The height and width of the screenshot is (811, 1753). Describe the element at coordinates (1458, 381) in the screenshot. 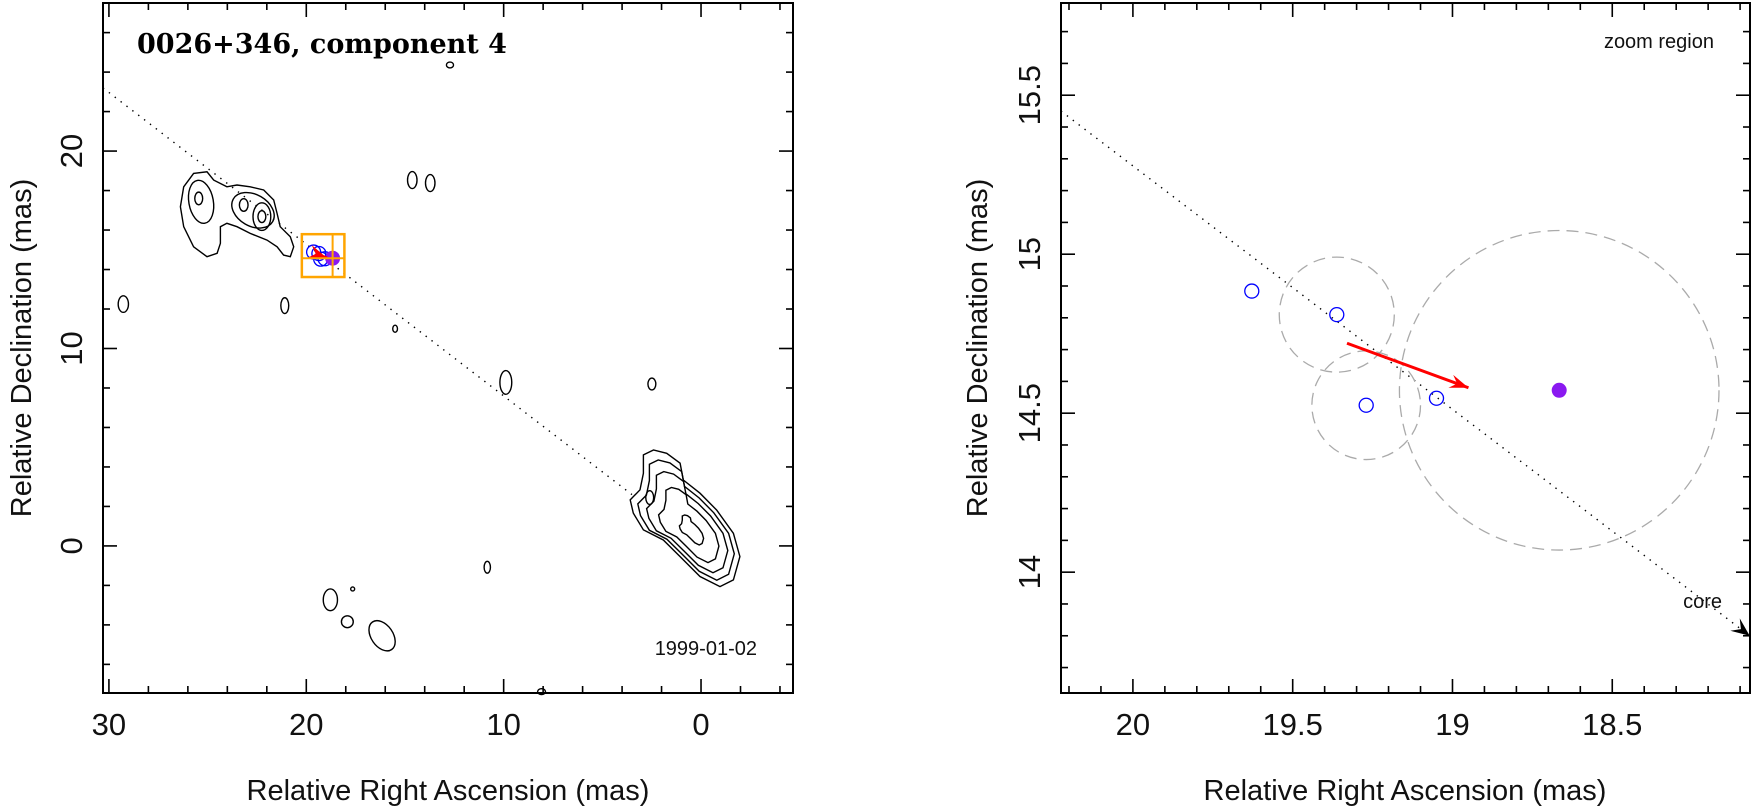

I see `right-velocity-arrowhead` at that location.